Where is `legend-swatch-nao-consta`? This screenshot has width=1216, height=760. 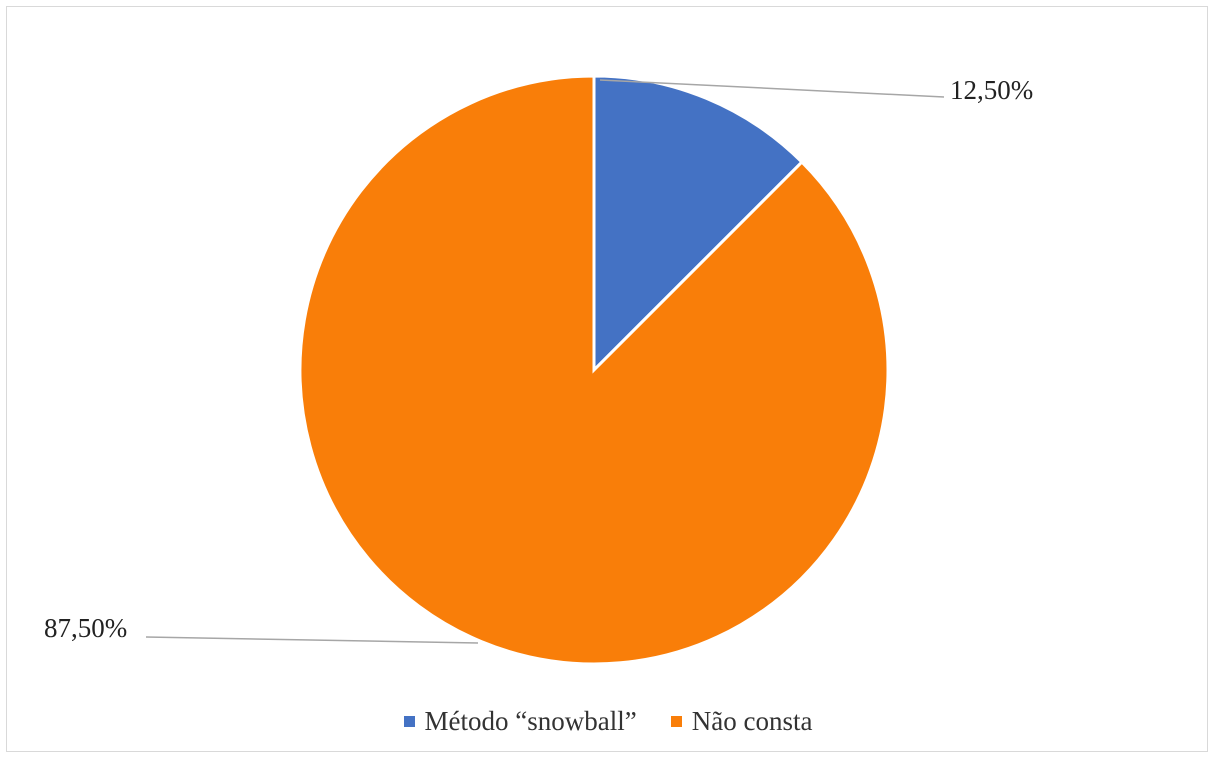 legend-swatch-nao-consta is located at coordinates (676, 721).